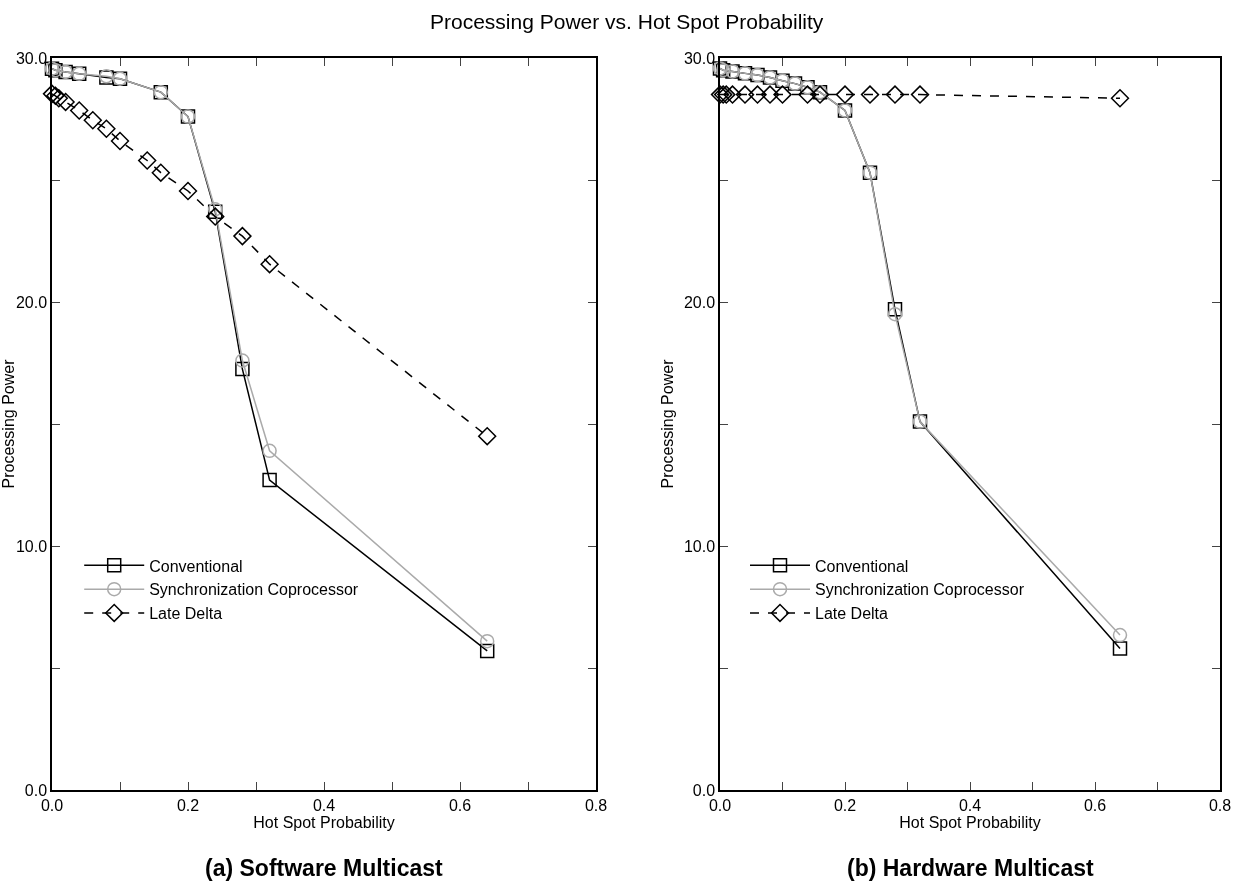 The width and height of the screenshot is (1253, 891). I want to click on text: (a) Software Multicast, so click(324, 868).